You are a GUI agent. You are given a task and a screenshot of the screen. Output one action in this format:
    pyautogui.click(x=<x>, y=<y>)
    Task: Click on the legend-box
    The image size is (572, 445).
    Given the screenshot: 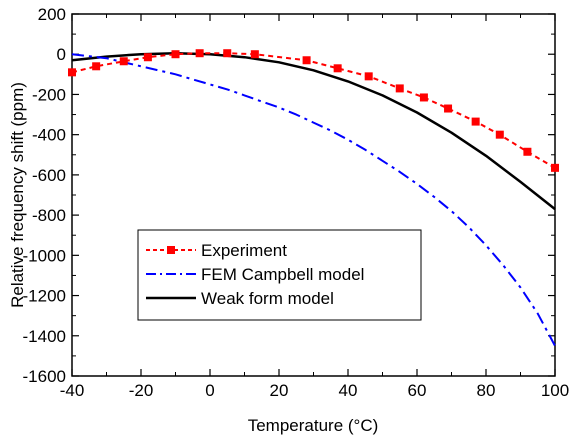 What is the action you would take?
    pyautogui.click(x=279, y=275)
    